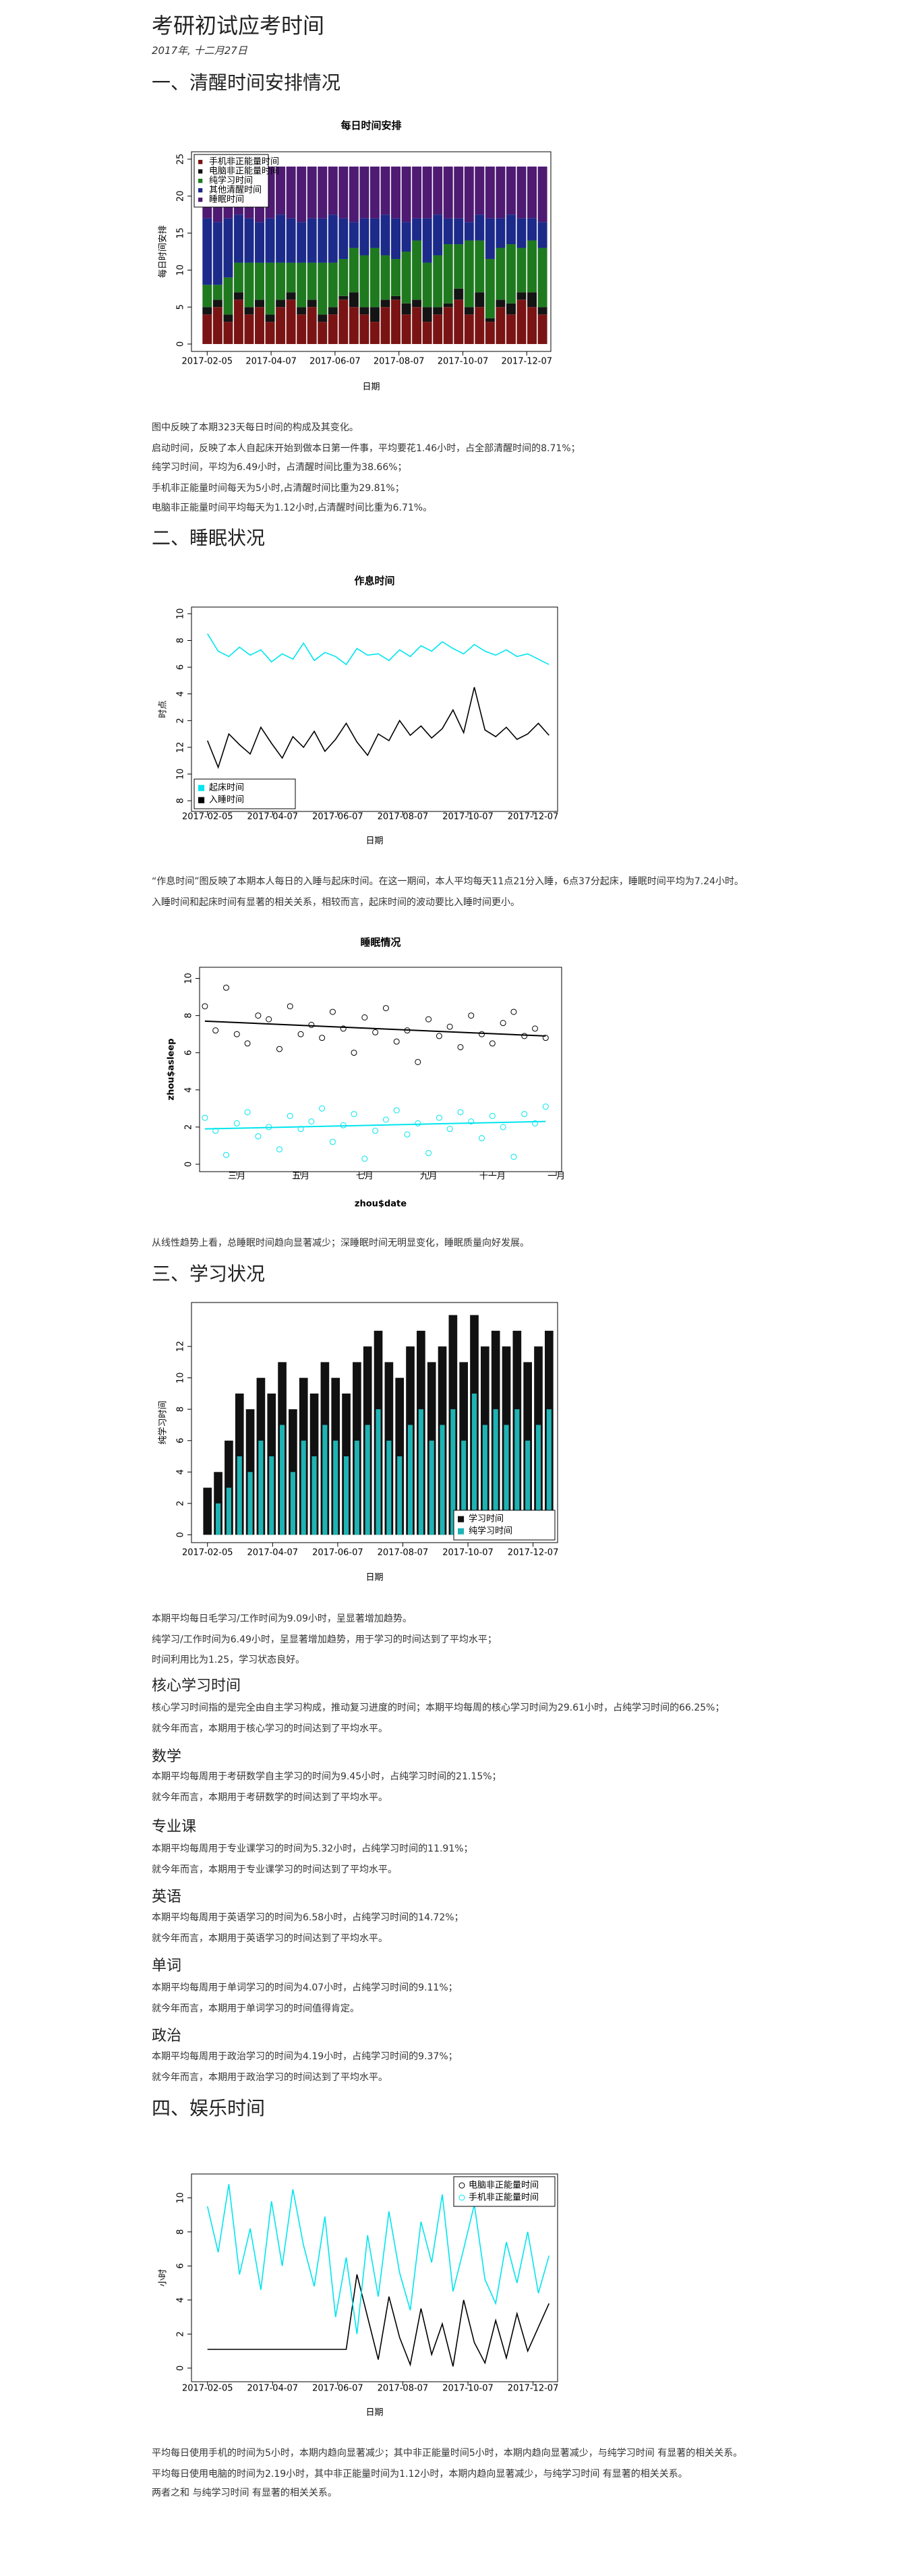 The width and height of the screenshot is (921, 2576). I want to click on subsection-heading: 核心学习时间, so click(196, 1686).